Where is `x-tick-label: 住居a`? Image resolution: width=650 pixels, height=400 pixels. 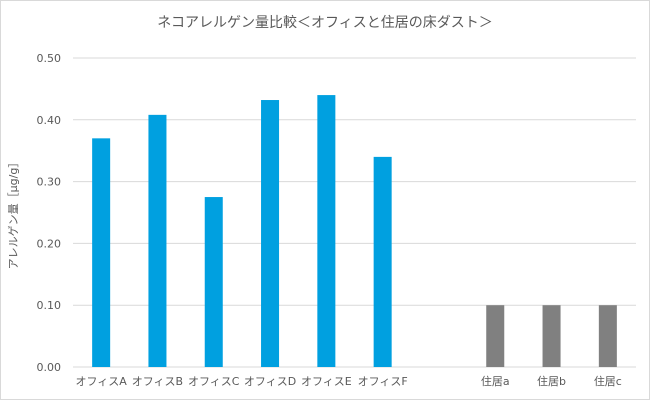 x-tick-label: 住居a is located at coordinates (495, 381).